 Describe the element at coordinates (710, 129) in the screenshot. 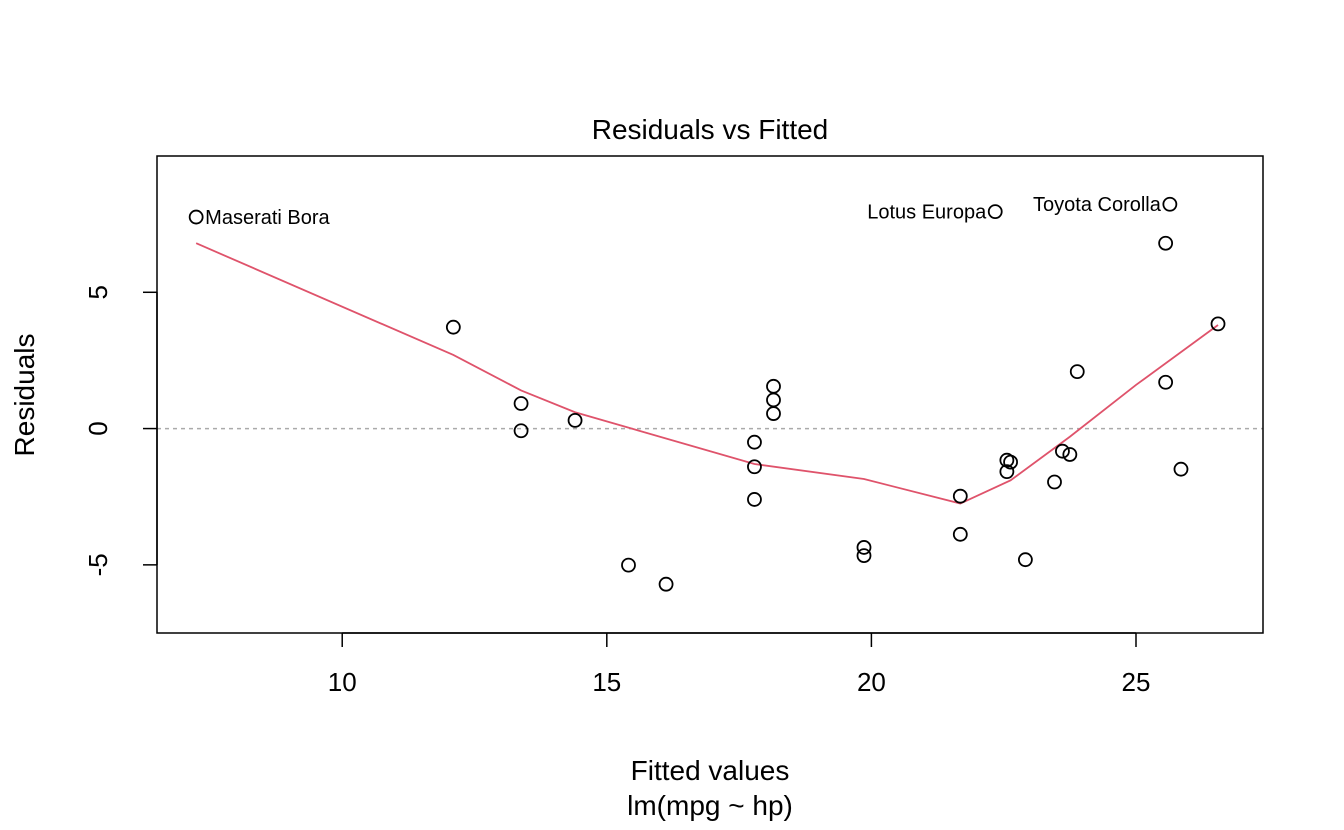

I see `chart-title: Residuals vs Fitted` at that location.